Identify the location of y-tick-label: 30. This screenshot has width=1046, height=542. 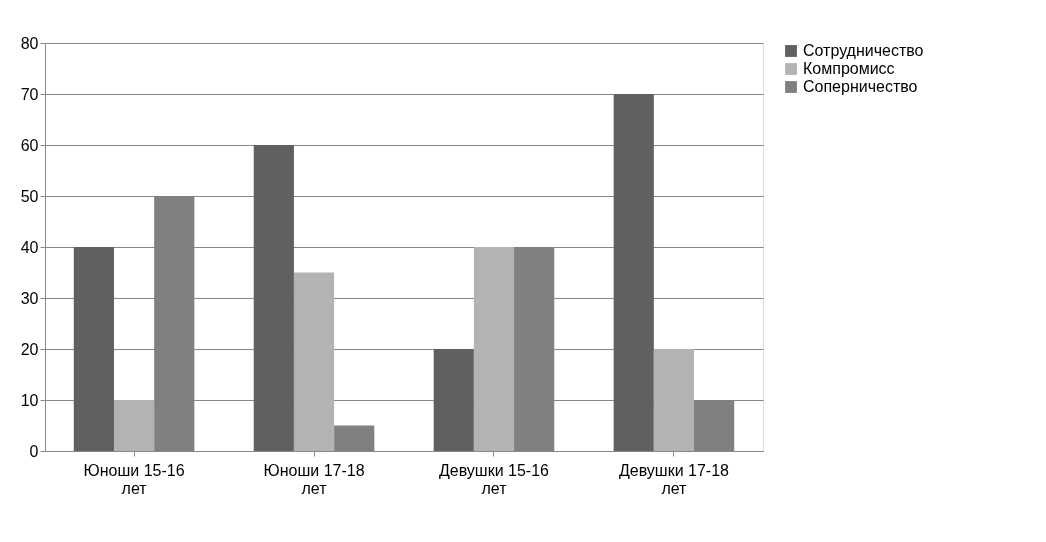
(29, 298).